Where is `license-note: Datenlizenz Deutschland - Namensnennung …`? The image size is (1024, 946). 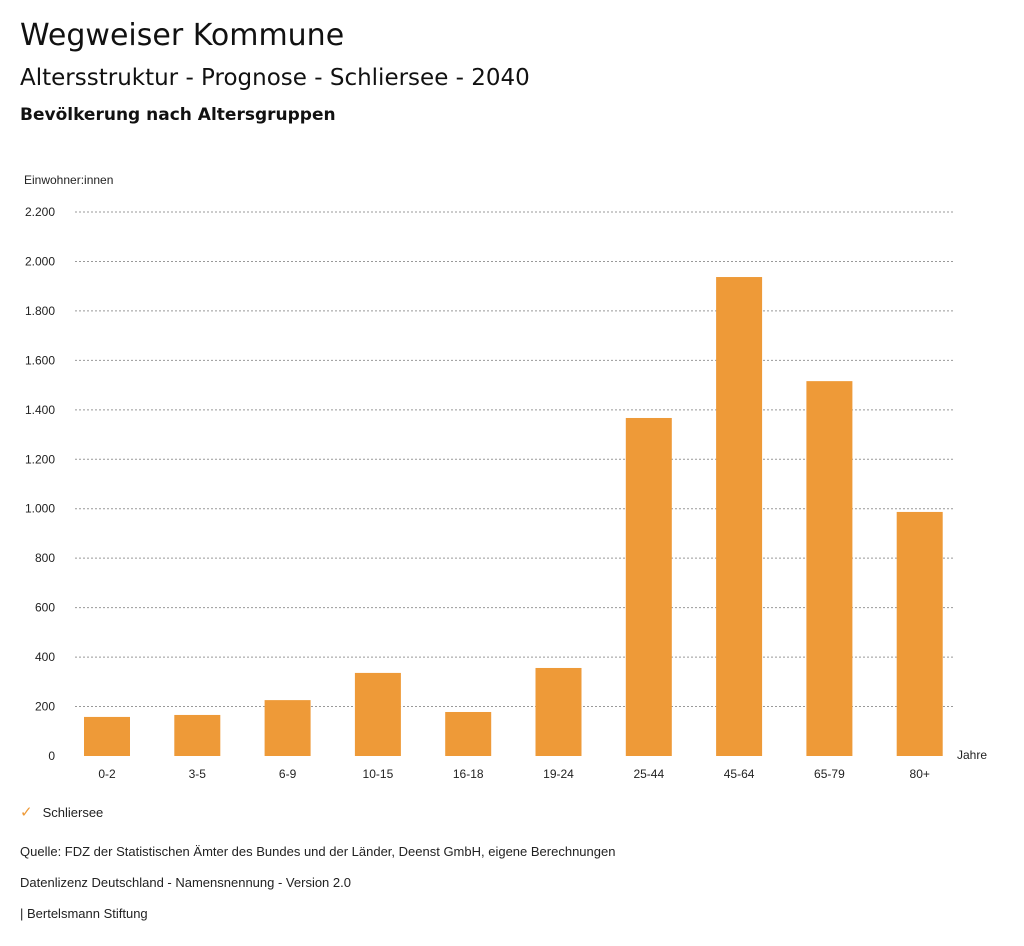
license-note: Datenlizenz Deutschland - Namensnennung … is located at coordinates (185, 882).